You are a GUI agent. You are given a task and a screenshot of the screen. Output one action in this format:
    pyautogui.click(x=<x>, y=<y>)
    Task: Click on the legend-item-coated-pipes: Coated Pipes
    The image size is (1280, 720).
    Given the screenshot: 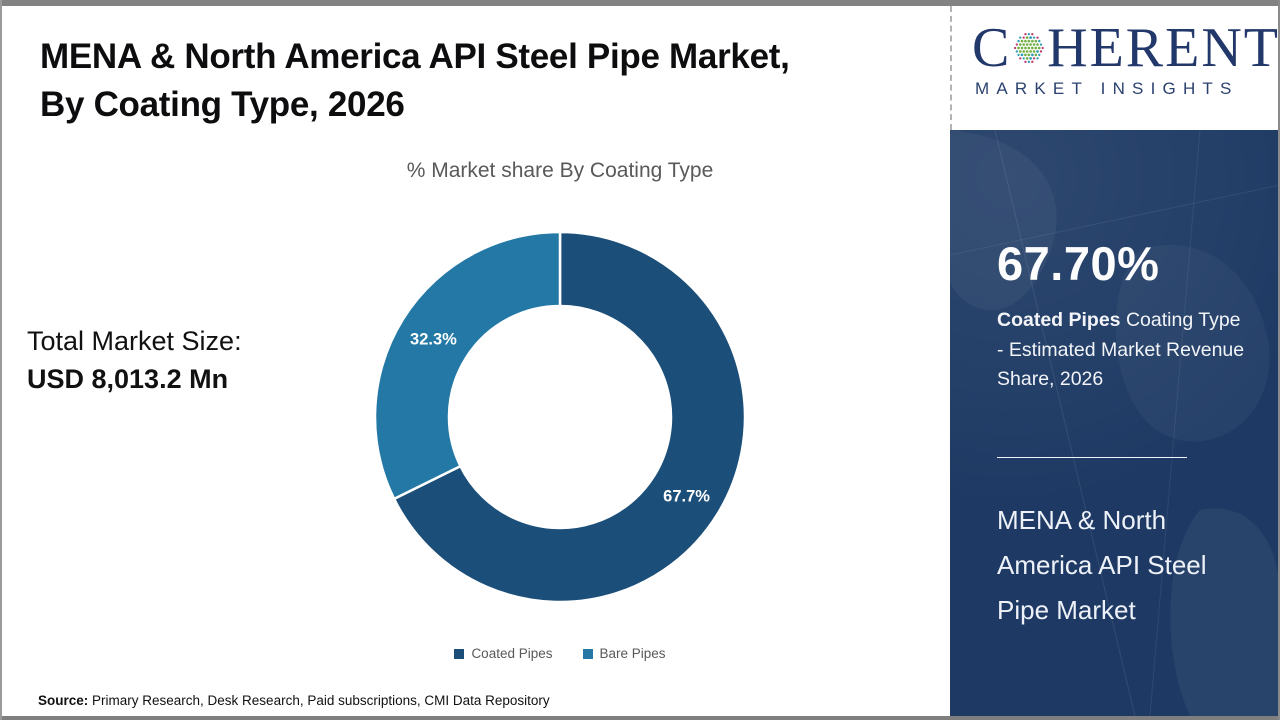 What is the action you would take?
    pyautogui.click(x=503, y=653)
    